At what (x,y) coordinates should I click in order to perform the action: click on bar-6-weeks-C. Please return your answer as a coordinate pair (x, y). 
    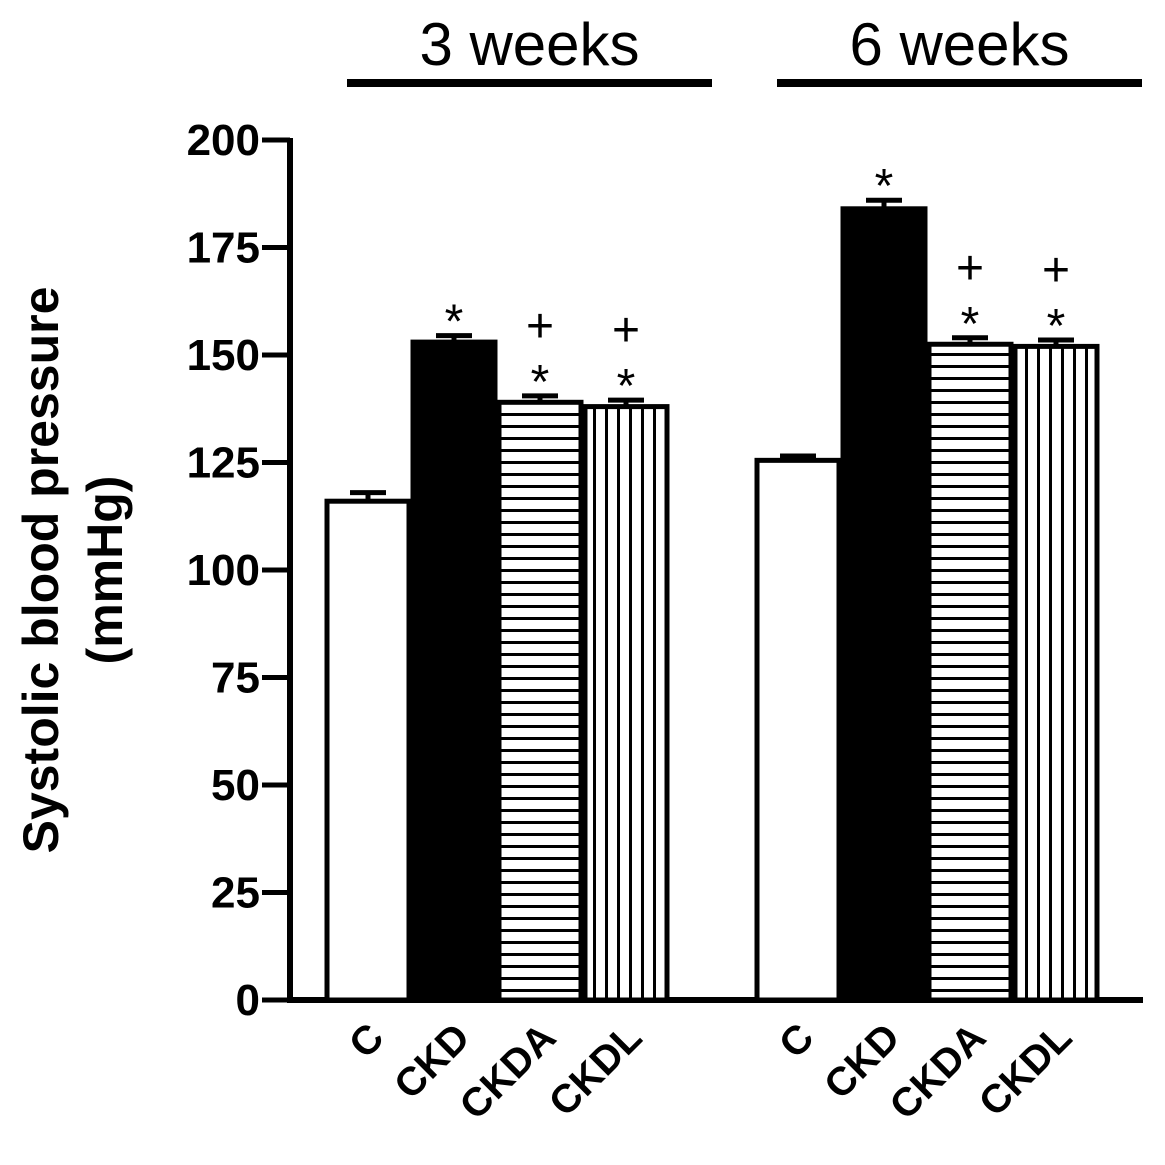
    Looking at the image, I should click on (798, 730).